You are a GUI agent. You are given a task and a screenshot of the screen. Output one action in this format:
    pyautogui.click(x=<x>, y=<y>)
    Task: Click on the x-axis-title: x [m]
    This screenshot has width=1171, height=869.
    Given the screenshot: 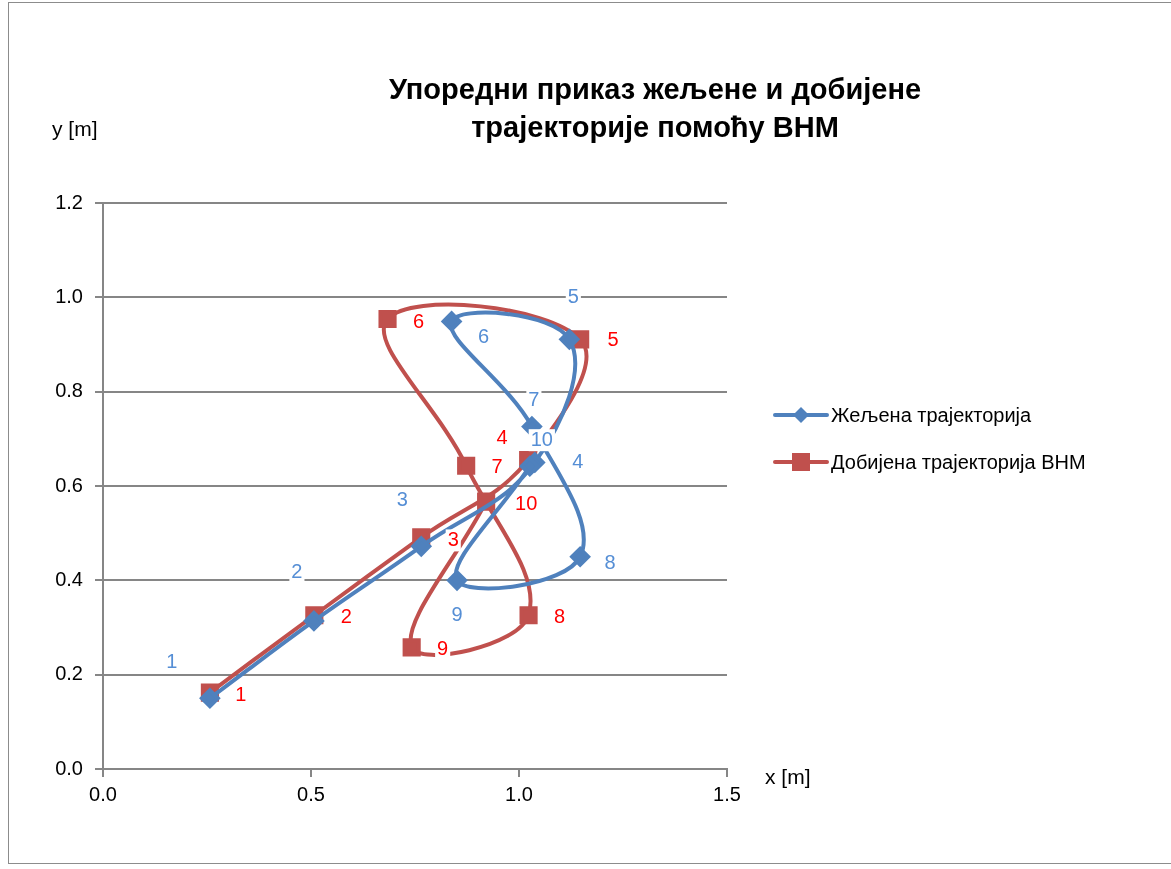 What is the action you would take?
    pyautogui.click(x=788, y=777)
    